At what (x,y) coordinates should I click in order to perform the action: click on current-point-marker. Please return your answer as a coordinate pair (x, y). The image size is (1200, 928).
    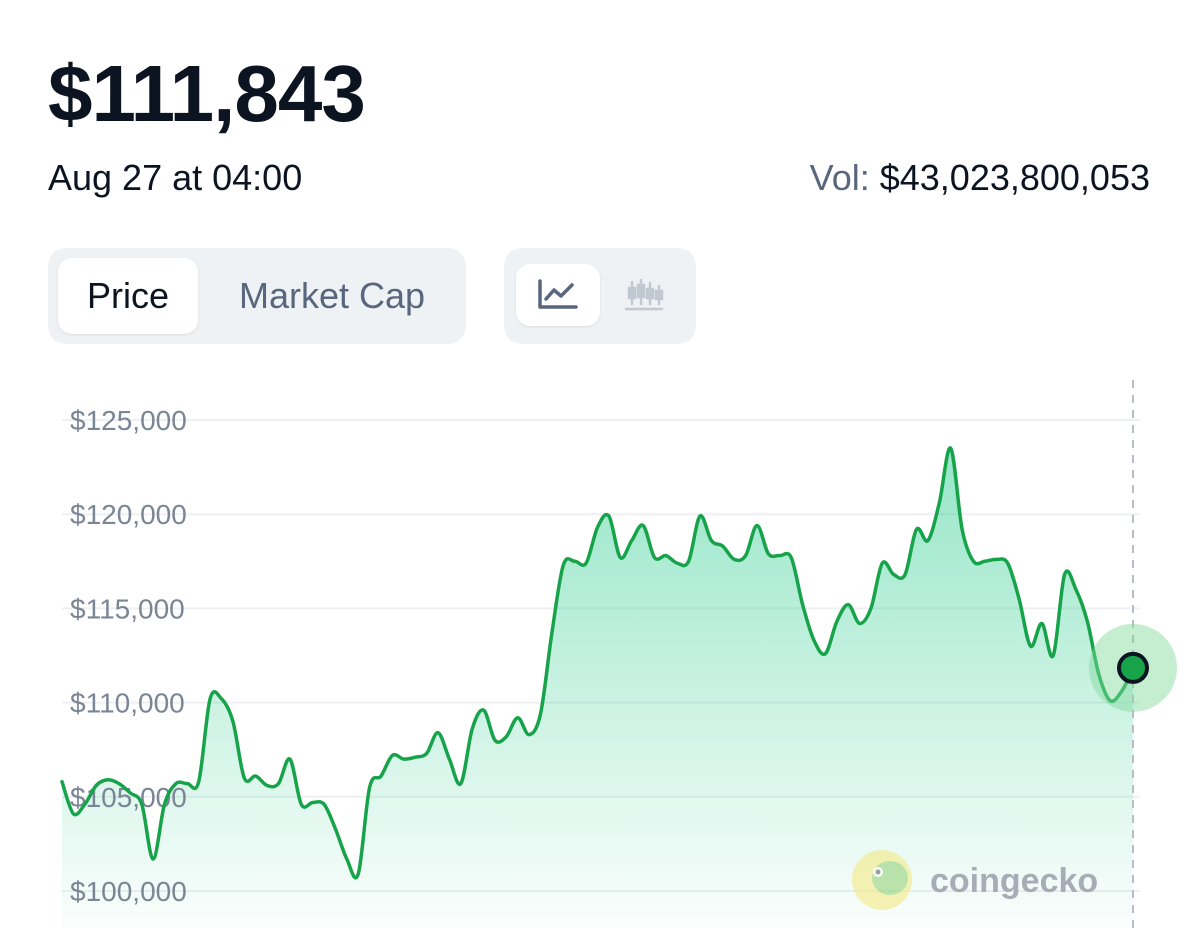
    Looking at the image, I should click on (1133, 667).